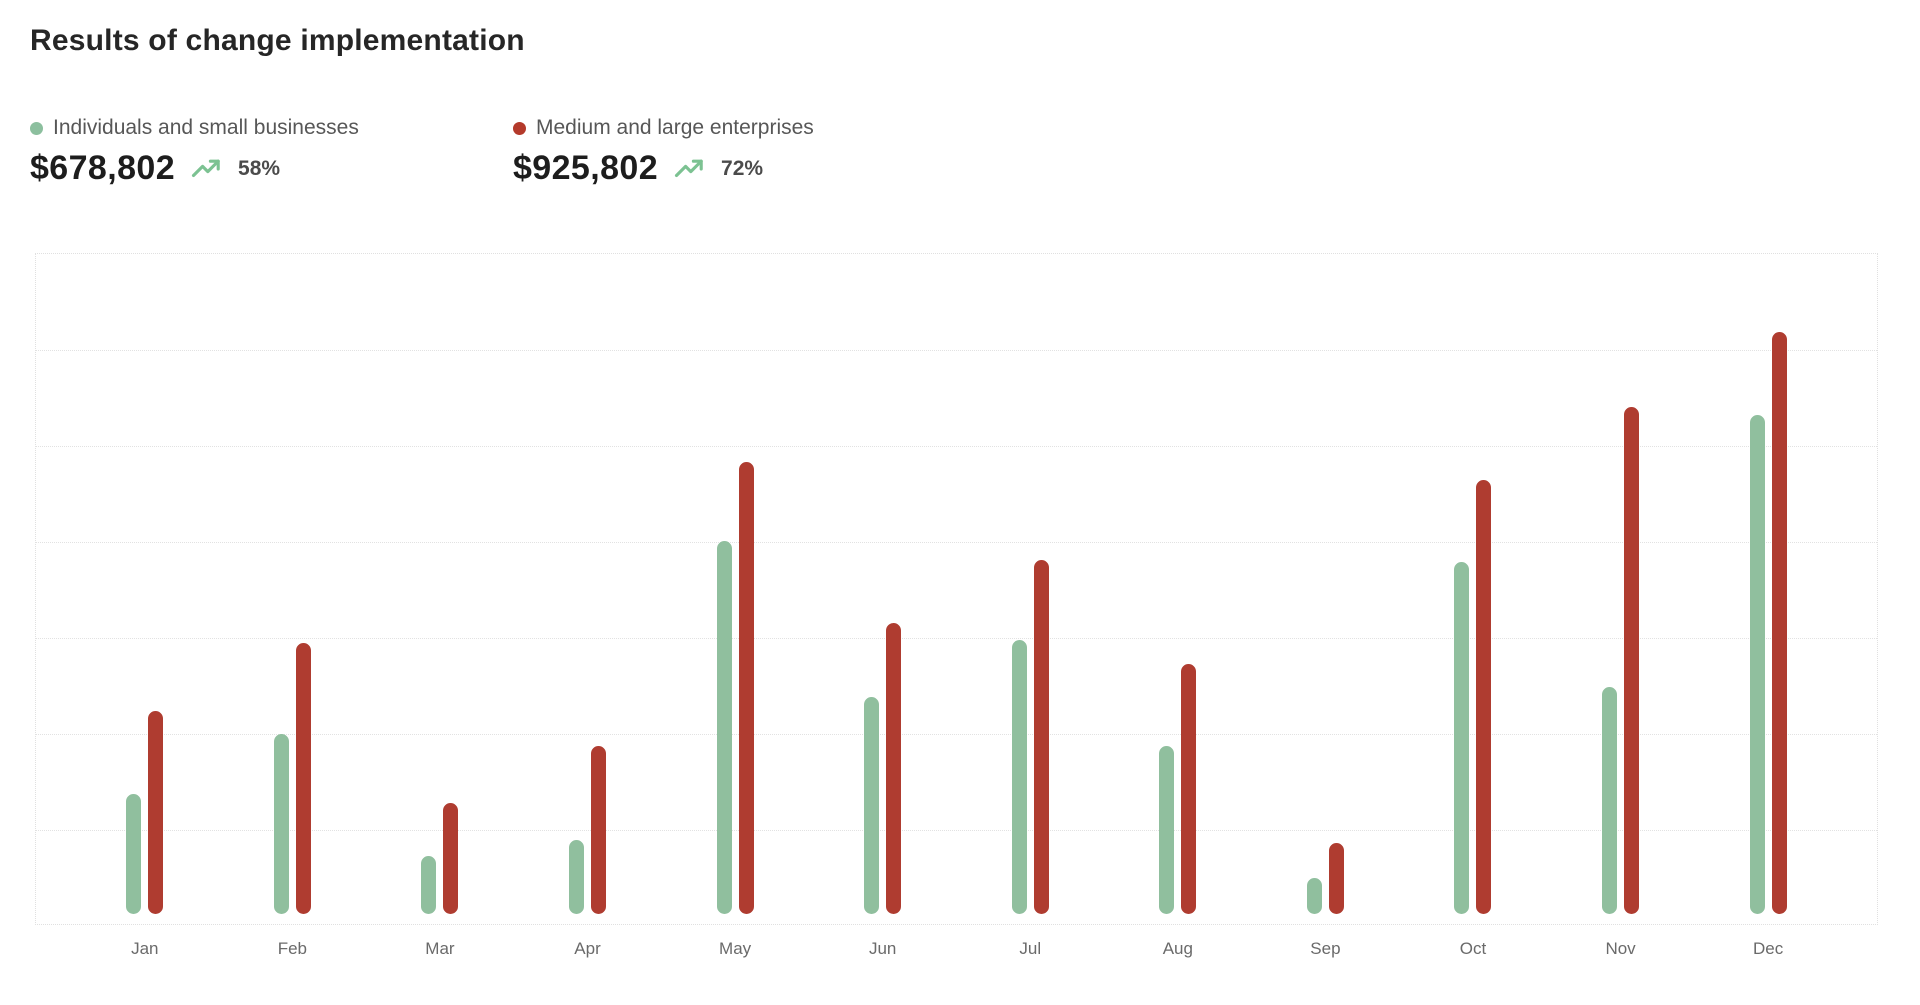  What do you see at coordinates (742, 168) in the screenshot?
I see `change-percent: 72%` at bounding box center [742, 168].